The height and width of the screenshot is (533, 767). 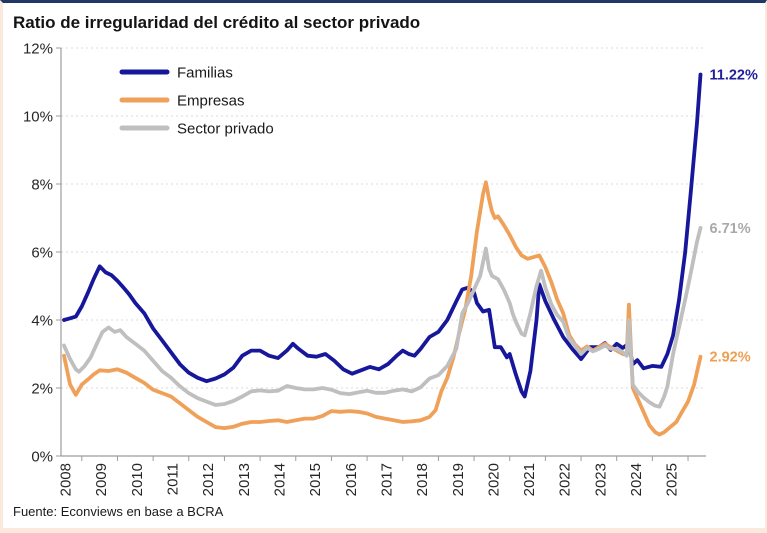 What do you see at coordinates (422, 479) in the screenshot?
I see `x-axis-label: 2018` at bounding box center [422, 479].